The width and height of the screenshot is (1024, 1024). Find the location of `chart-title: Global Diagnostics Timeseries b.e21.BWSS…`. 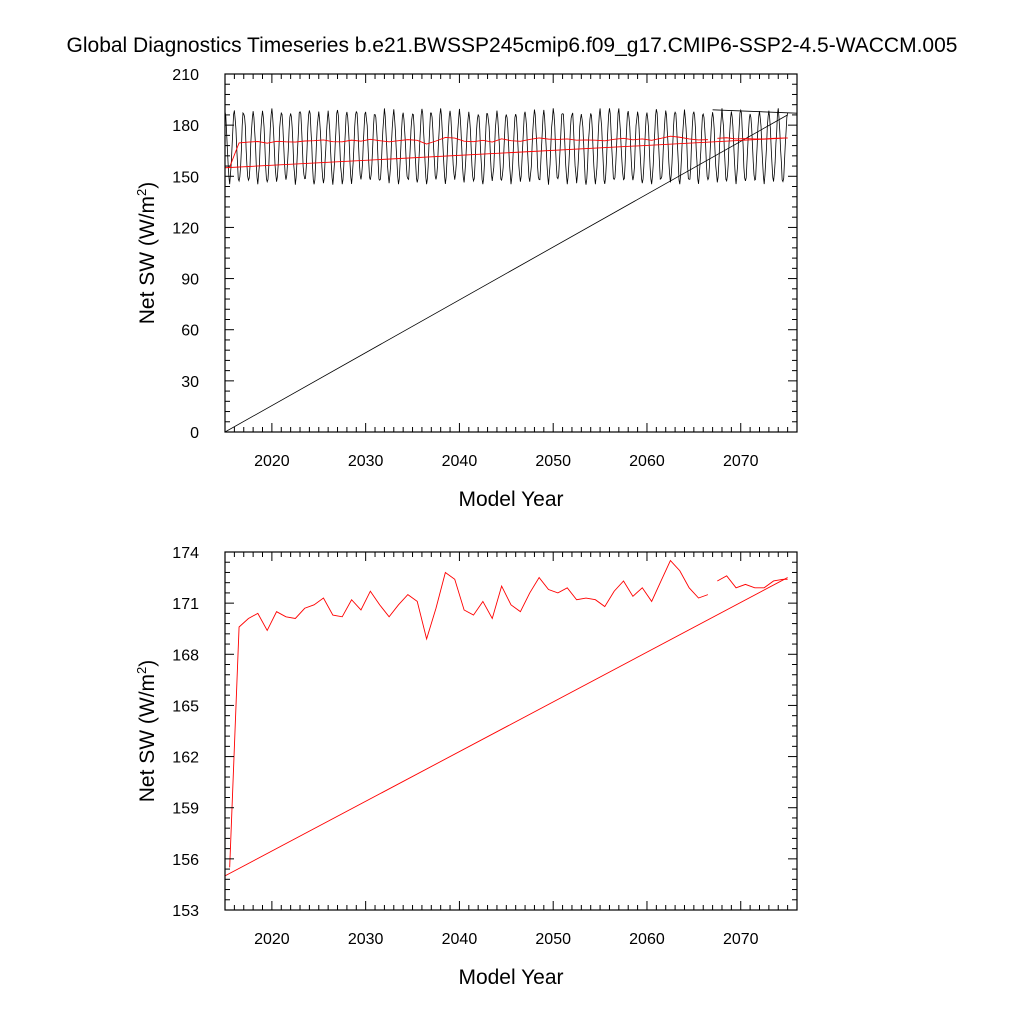

chart-title: Global Diagnostics Timeseries b.e21.BWSS… is located at coordinates (512, 45).